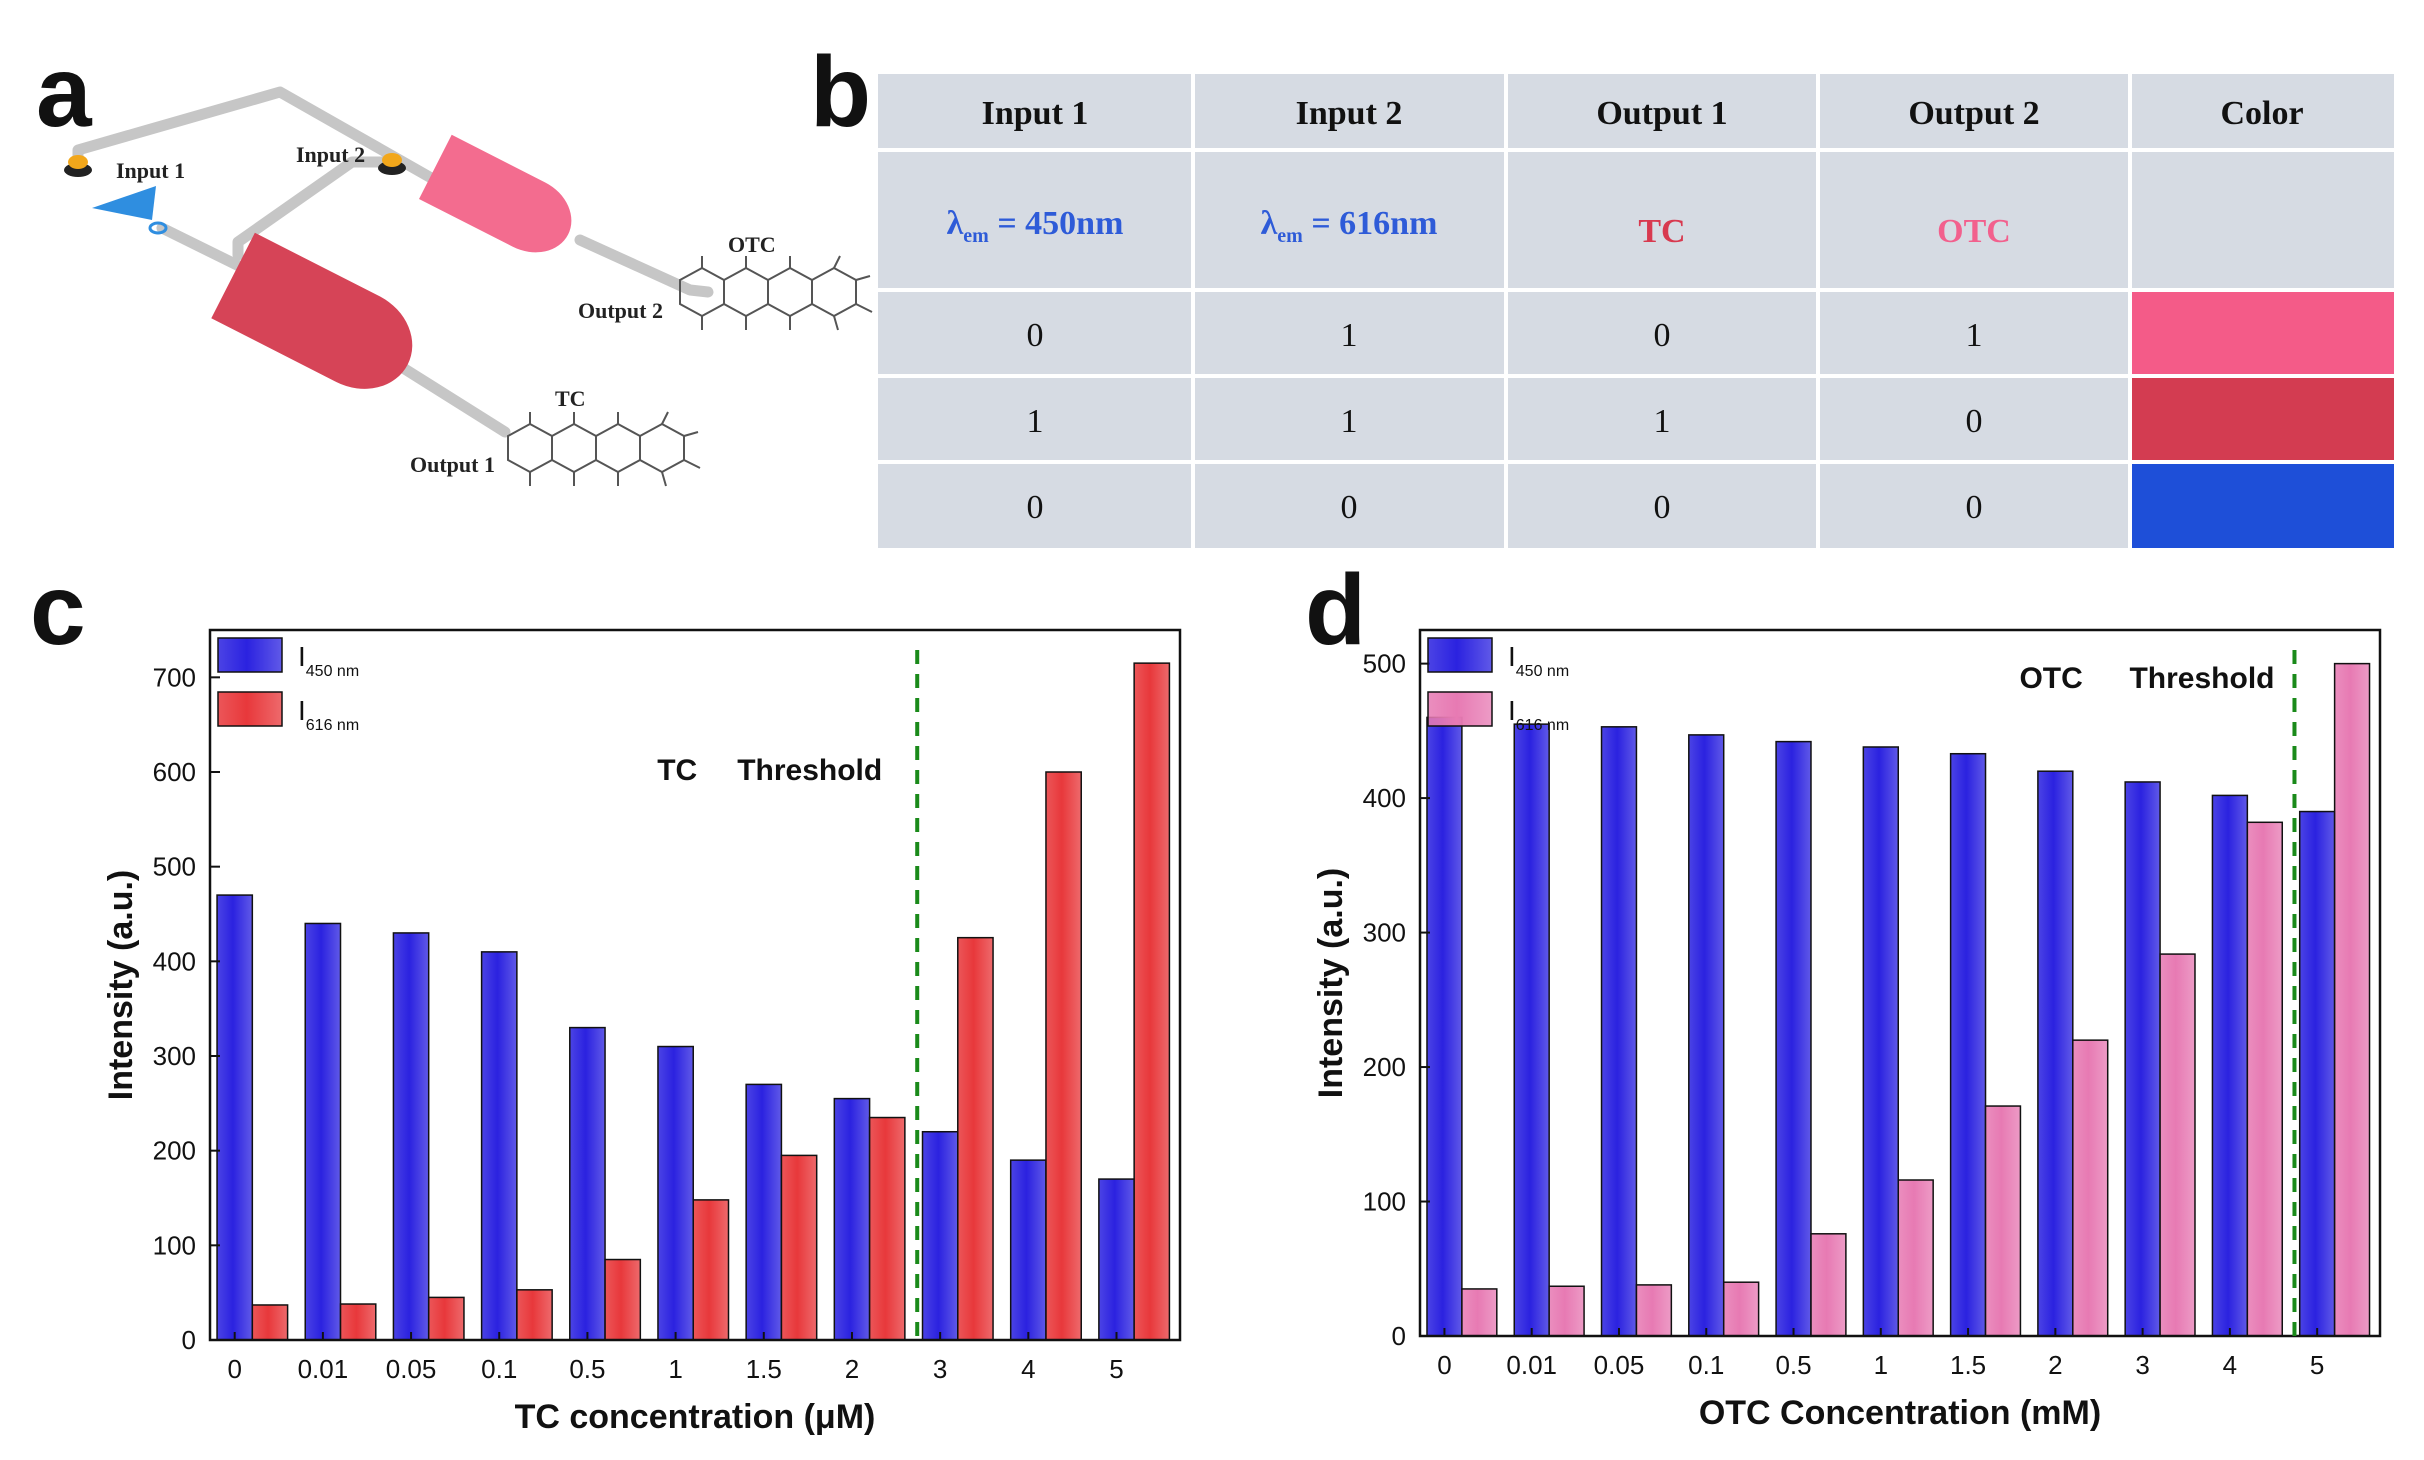 The image size is (2424, 1460). I want to click on row2-output2: 0, so click(1974, 421).